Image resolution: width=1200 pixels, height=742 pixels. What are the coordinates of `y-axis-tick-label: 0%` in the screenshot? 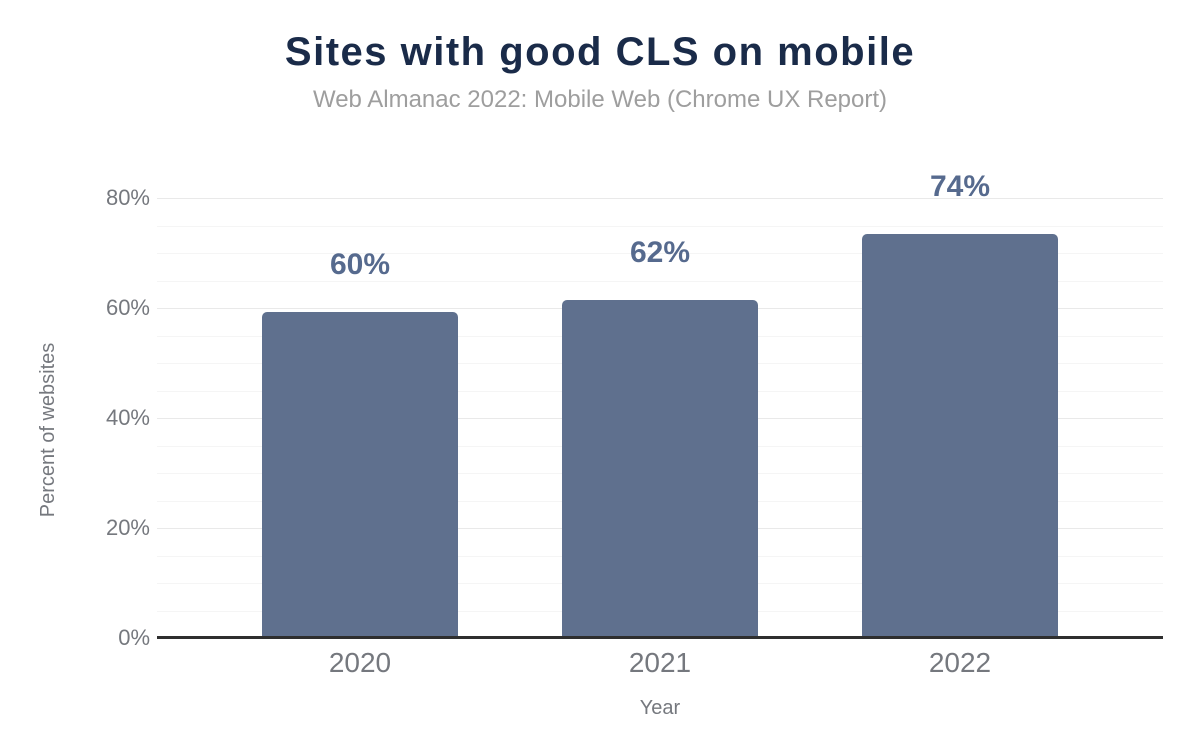 It's located at (134, 637).